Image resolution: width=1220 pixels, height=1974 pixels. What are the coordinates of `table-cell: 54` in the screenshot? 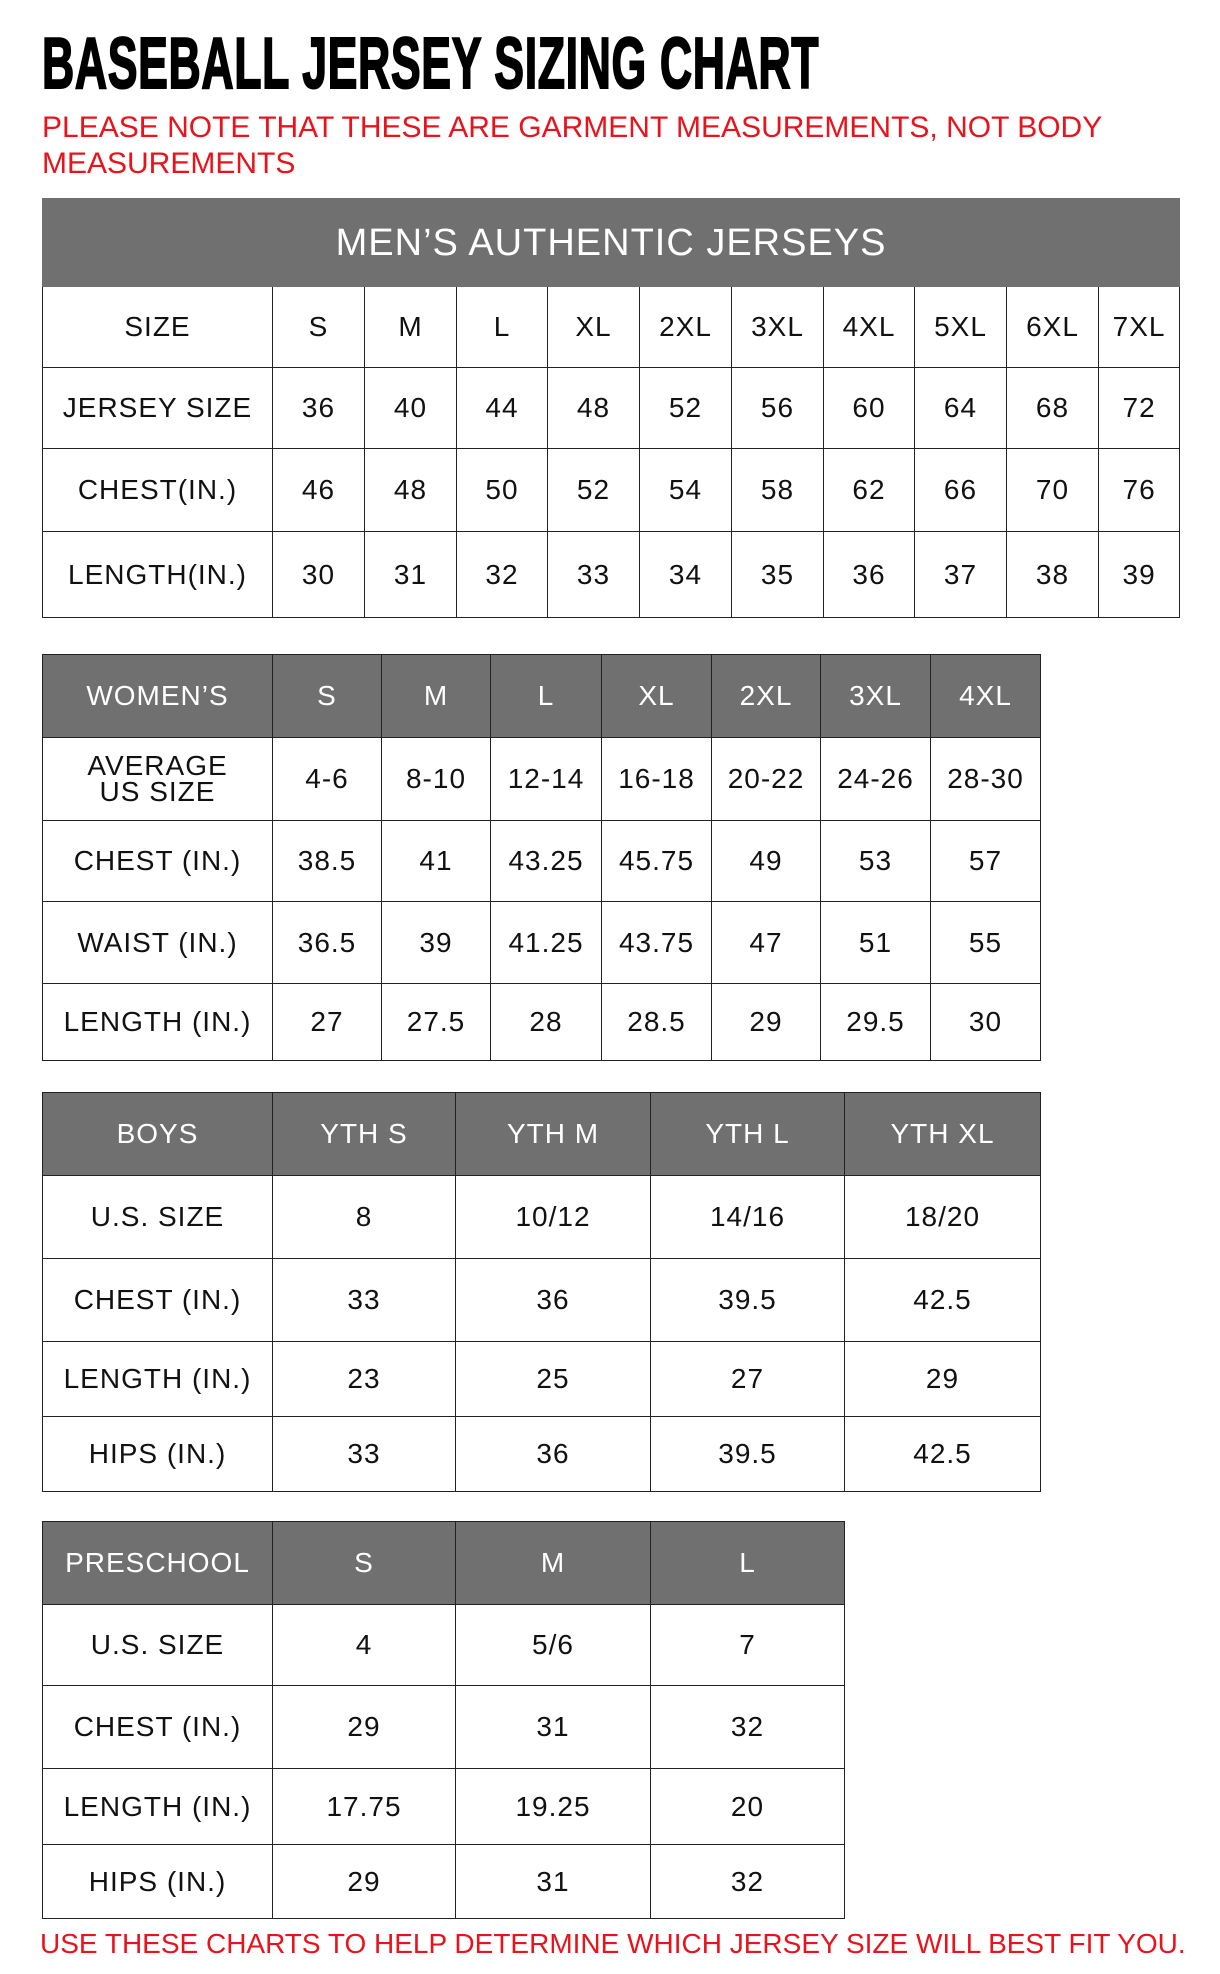 It's located at (685, 490).